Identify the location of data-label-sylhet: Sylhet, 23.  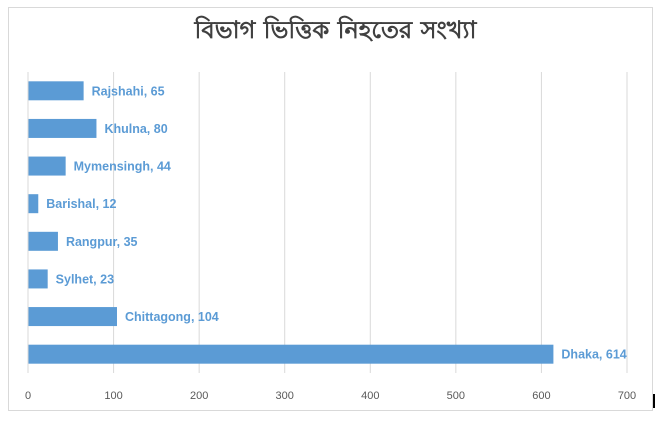
(85, 279).